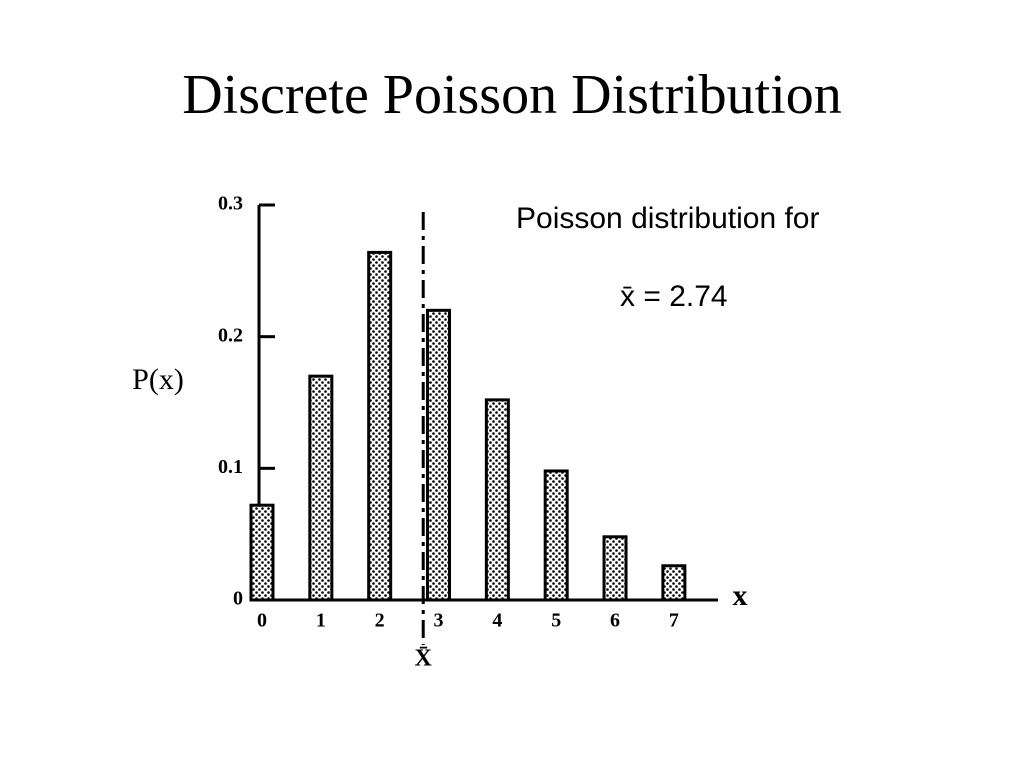 This screenshot has width=1024, height=773. I want to click on x-tick-label: 7, so click(674, 621).